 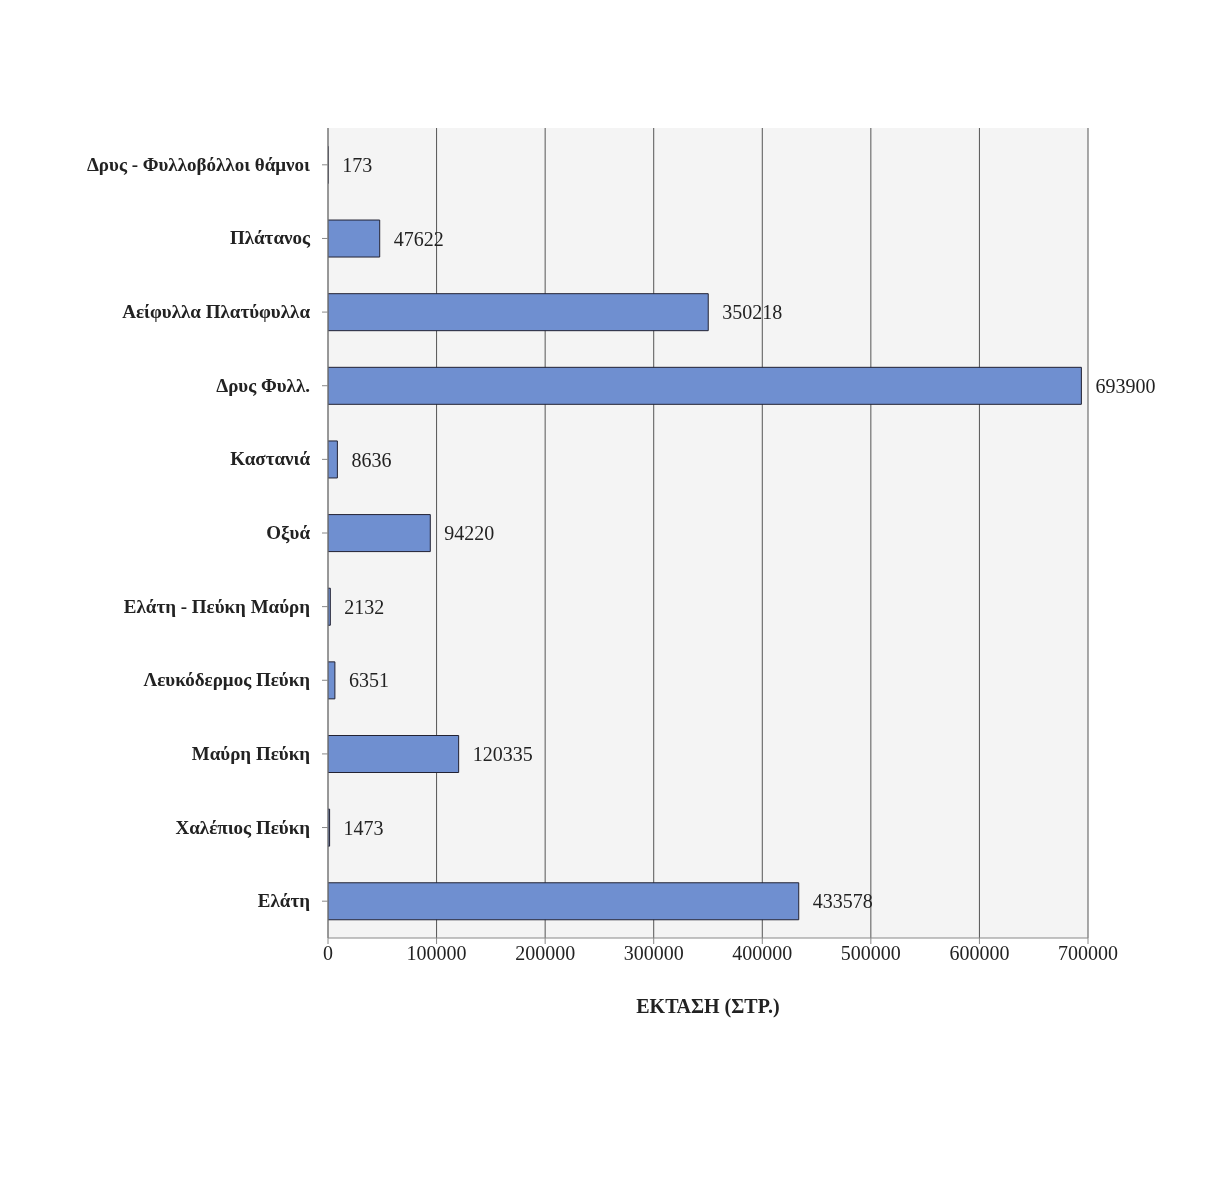 I want to click on y-tick-label: Αείφυλλα Πλατύφυλλα, so click(x=216, y=312).